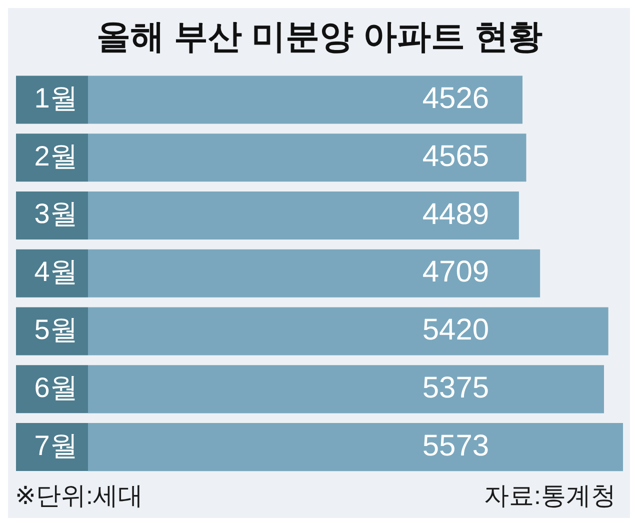 This screenshot has width=640, height=528. I want to click on y-tick-label: 7월, so click(56, 445).